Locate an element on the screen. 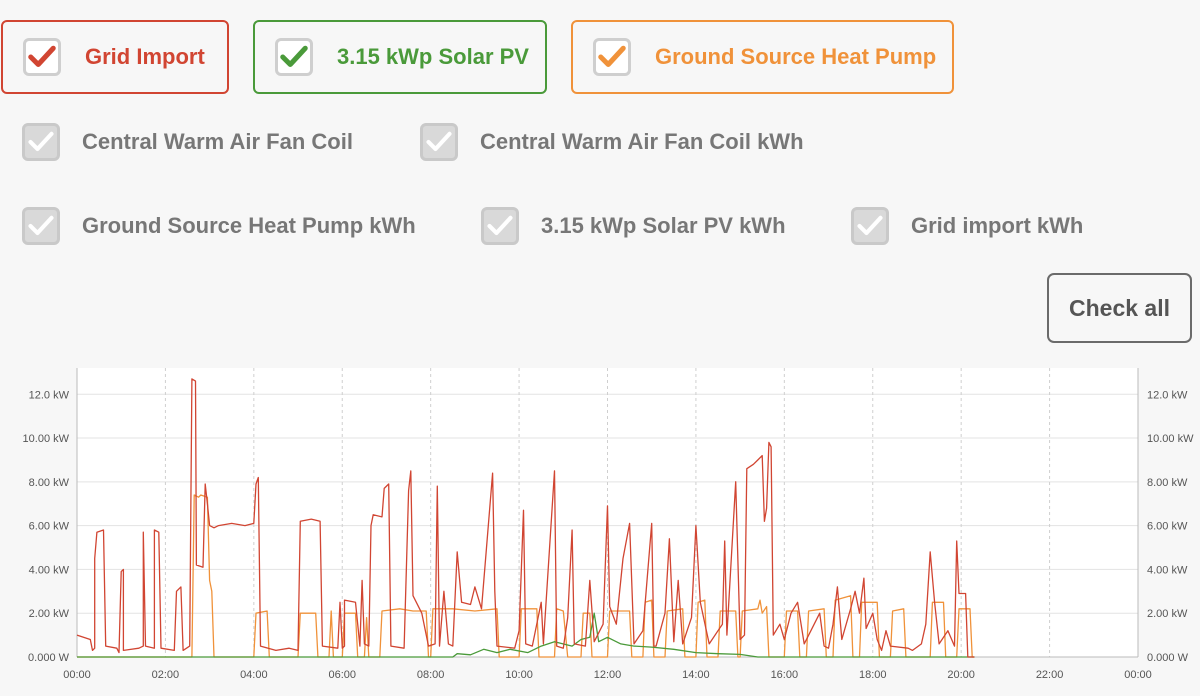 This screenshot has width=1200, height=696. x-tick-label: 10:00 is located at coordinates (519, 675).